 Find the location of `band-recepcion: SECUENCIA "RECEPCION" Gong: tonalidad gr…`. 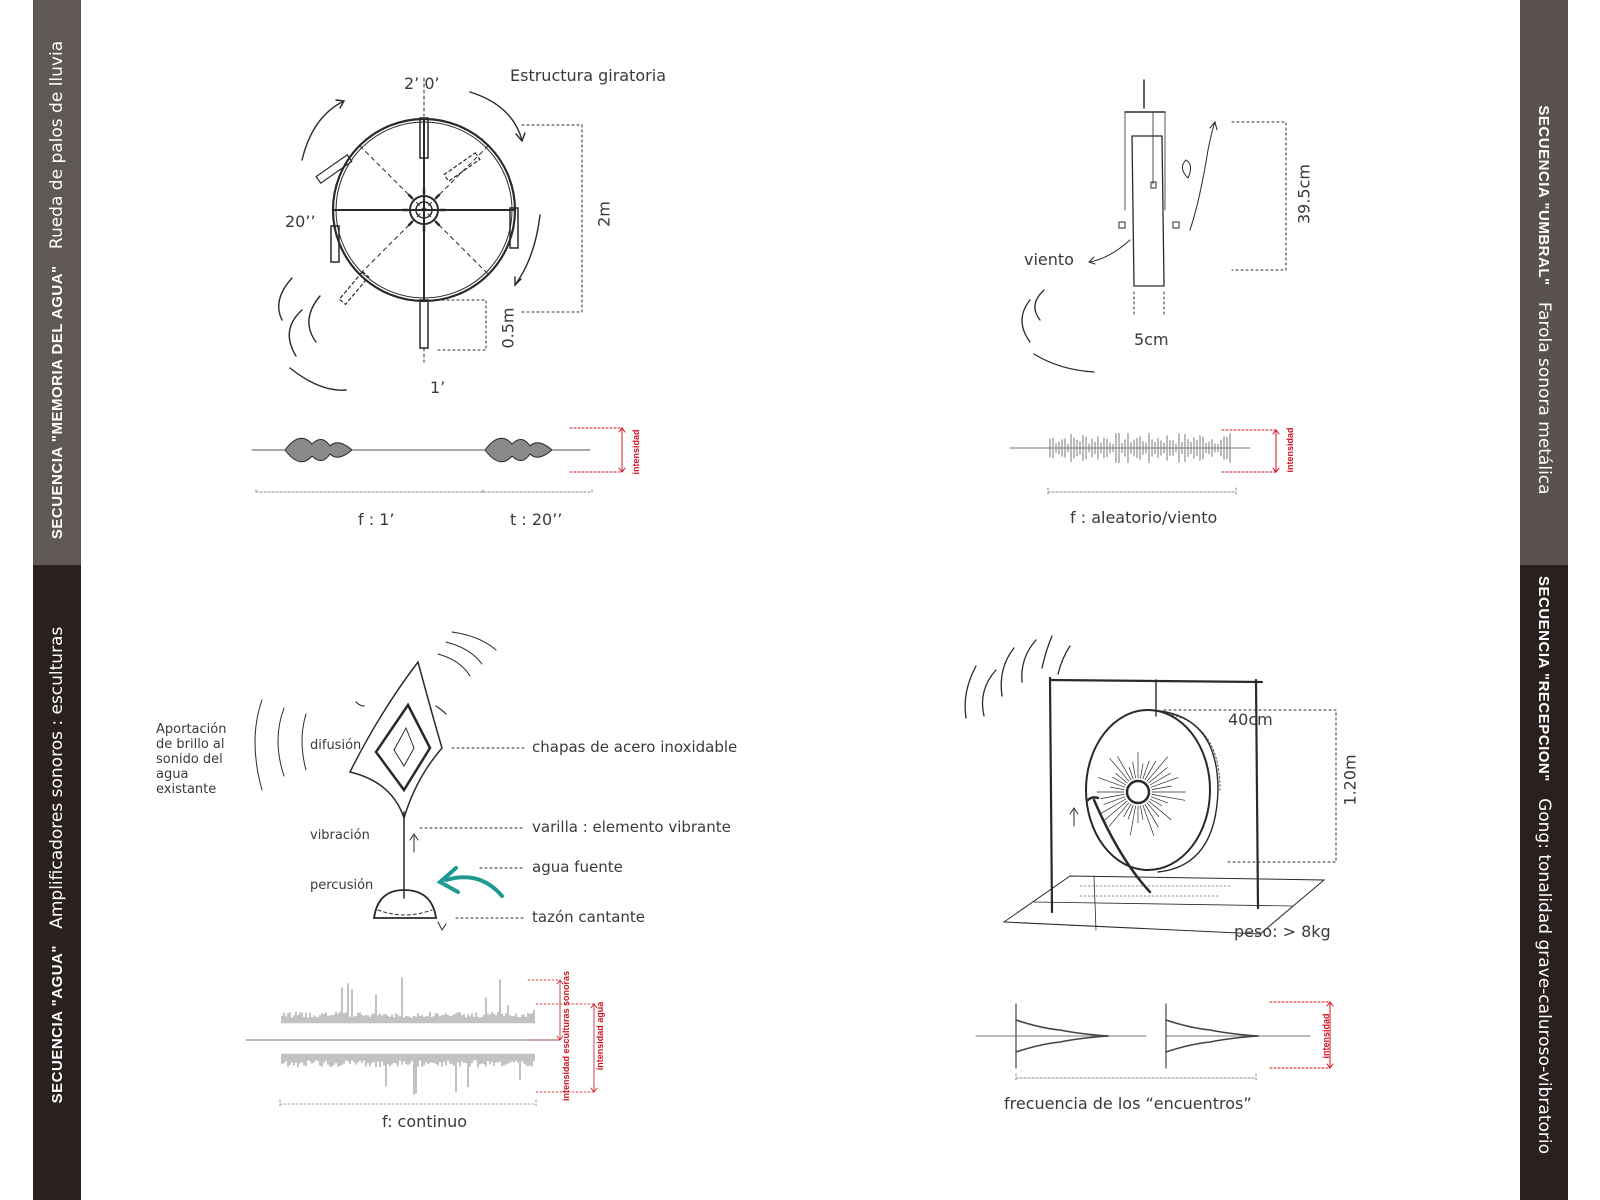

band-recepcion: SECUENCIA "RECEPCION" Gong: tonalidad gr… is located at coordinates (1544, 882).